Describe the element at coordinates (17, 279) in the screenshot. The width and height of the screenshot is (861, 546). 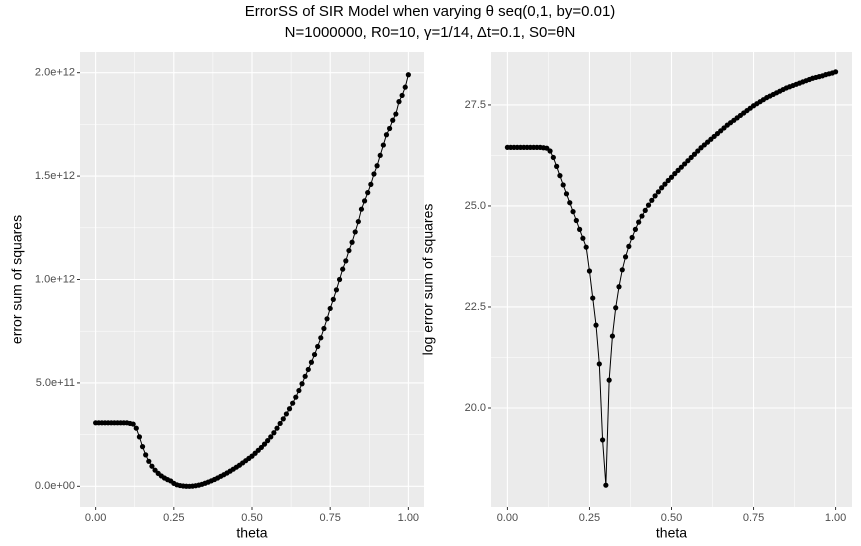
I see `y-axis-title: error sum of squares` at that location.